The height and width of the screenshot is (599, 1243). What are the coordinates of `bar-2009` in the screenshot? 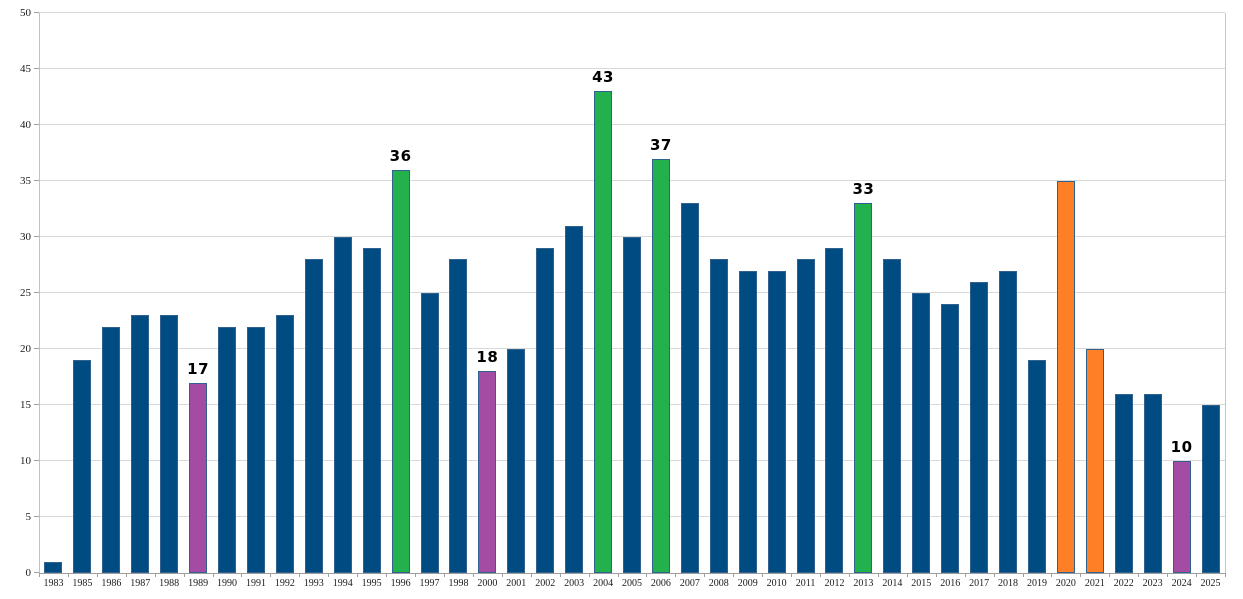 It's located at (747, 422).